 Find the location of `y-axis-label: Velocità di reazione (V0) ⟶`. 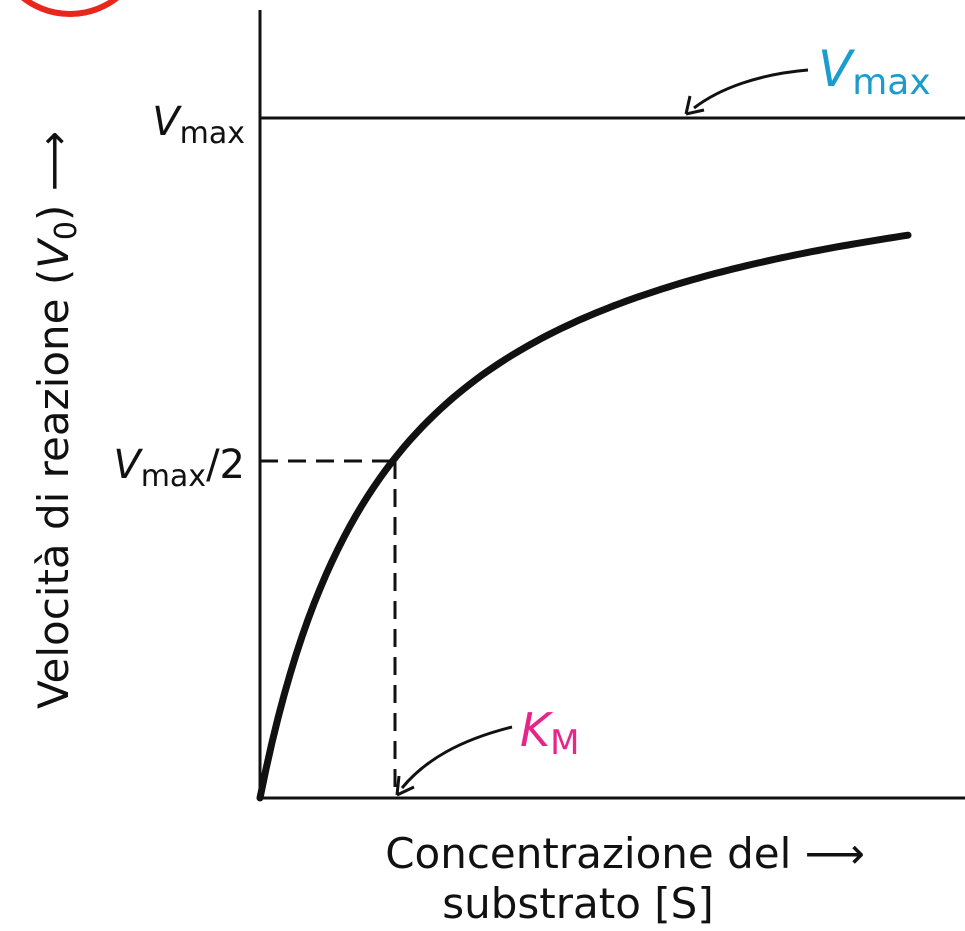

y-axis-label: Velocità di reazione (V0) ⟶ is located at coordinates (56, 420).